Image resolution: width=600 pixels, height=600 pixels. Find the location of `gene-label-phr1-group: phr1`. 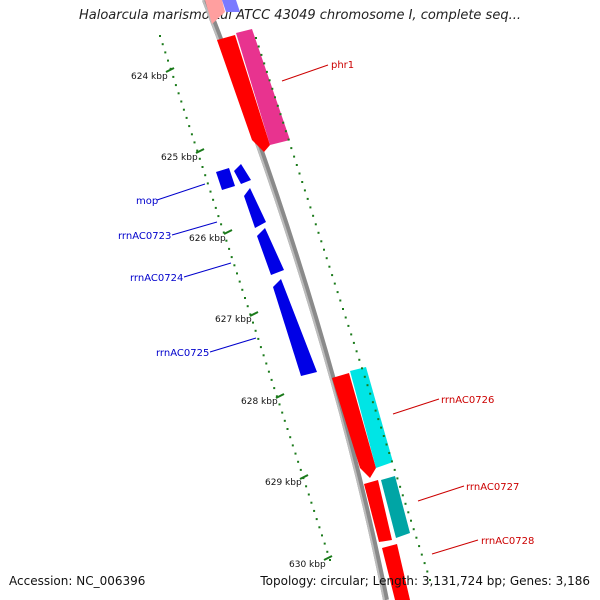

gene-label-phr1-group: phr1 is located at coordinates (317, 71).